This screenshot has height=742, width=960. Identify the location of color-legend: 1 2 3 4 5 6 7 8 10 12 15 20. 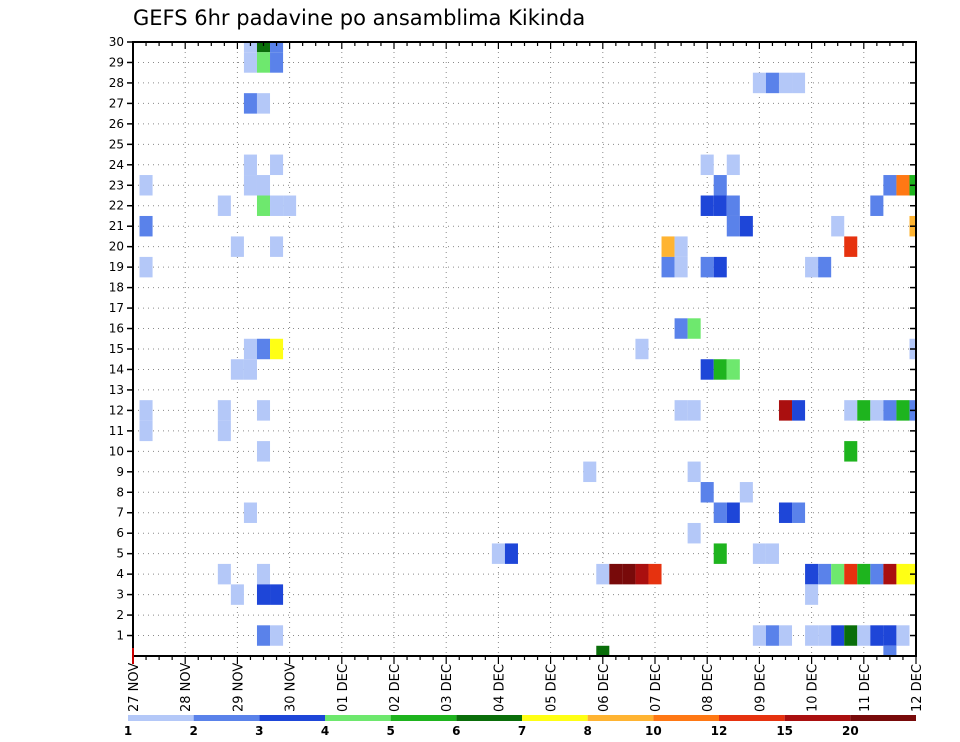
(520, 726).